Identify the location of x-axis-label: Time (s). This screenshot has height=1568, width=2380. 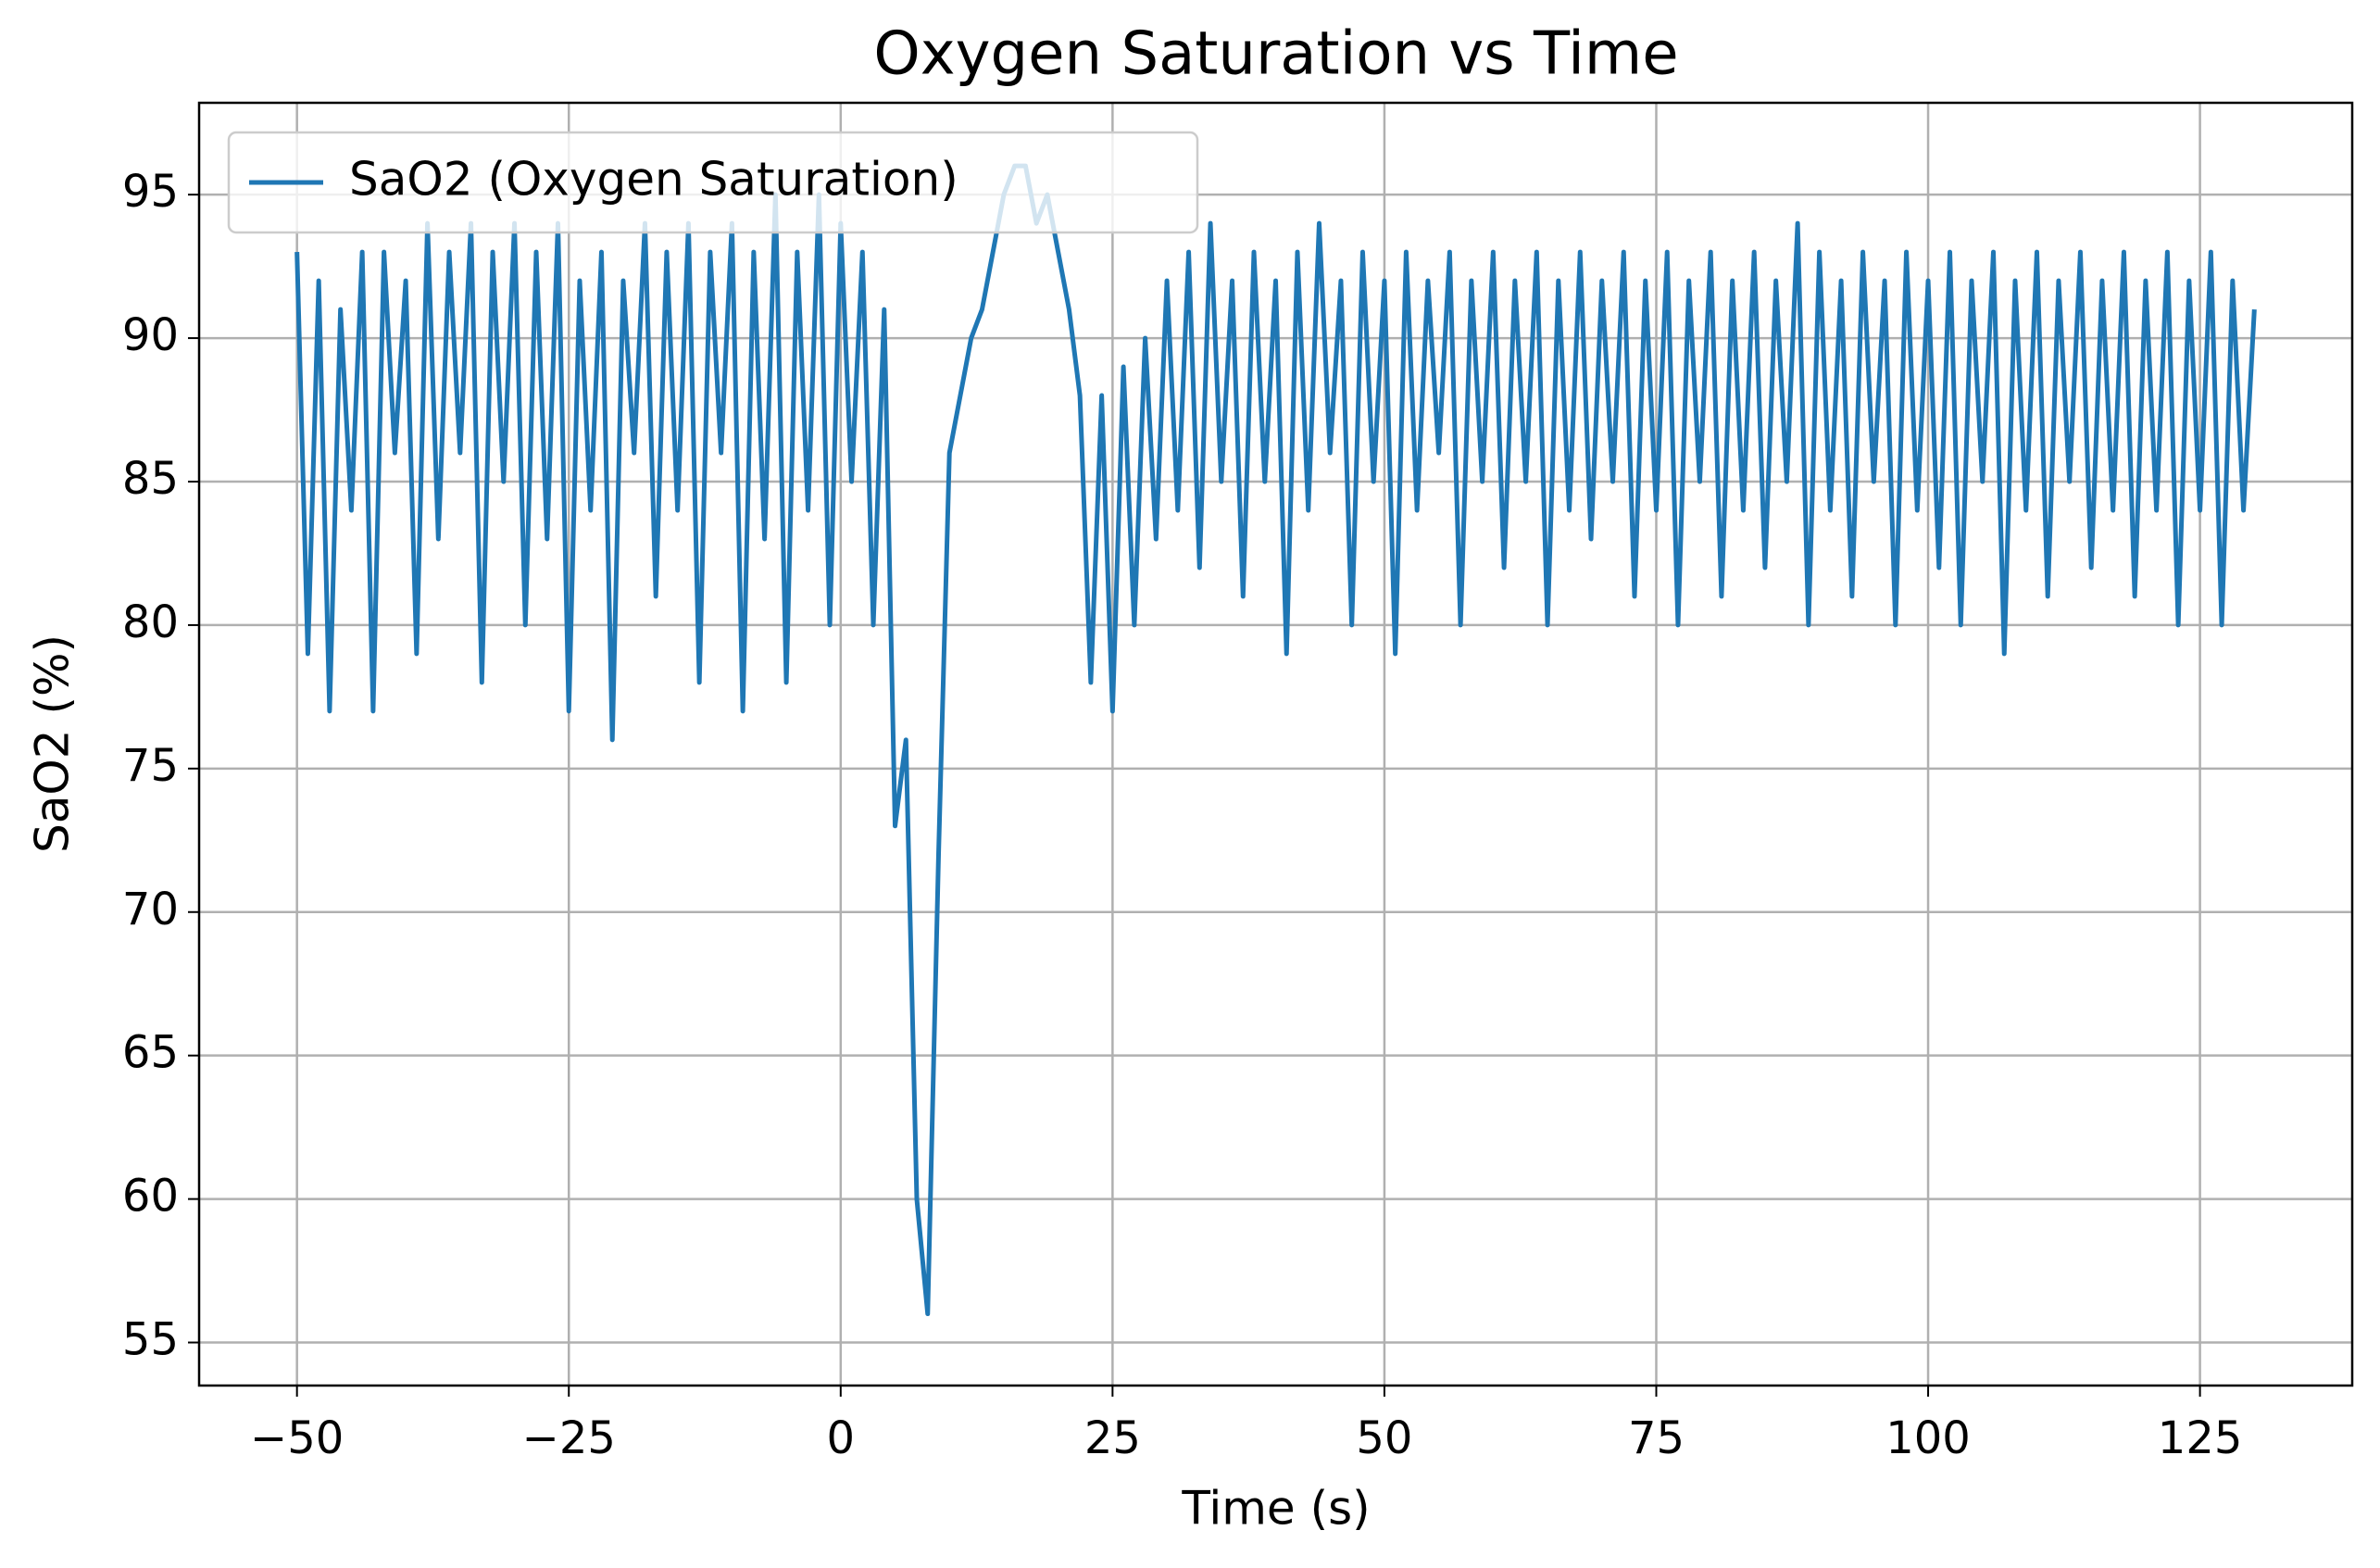
(1275, 1509).